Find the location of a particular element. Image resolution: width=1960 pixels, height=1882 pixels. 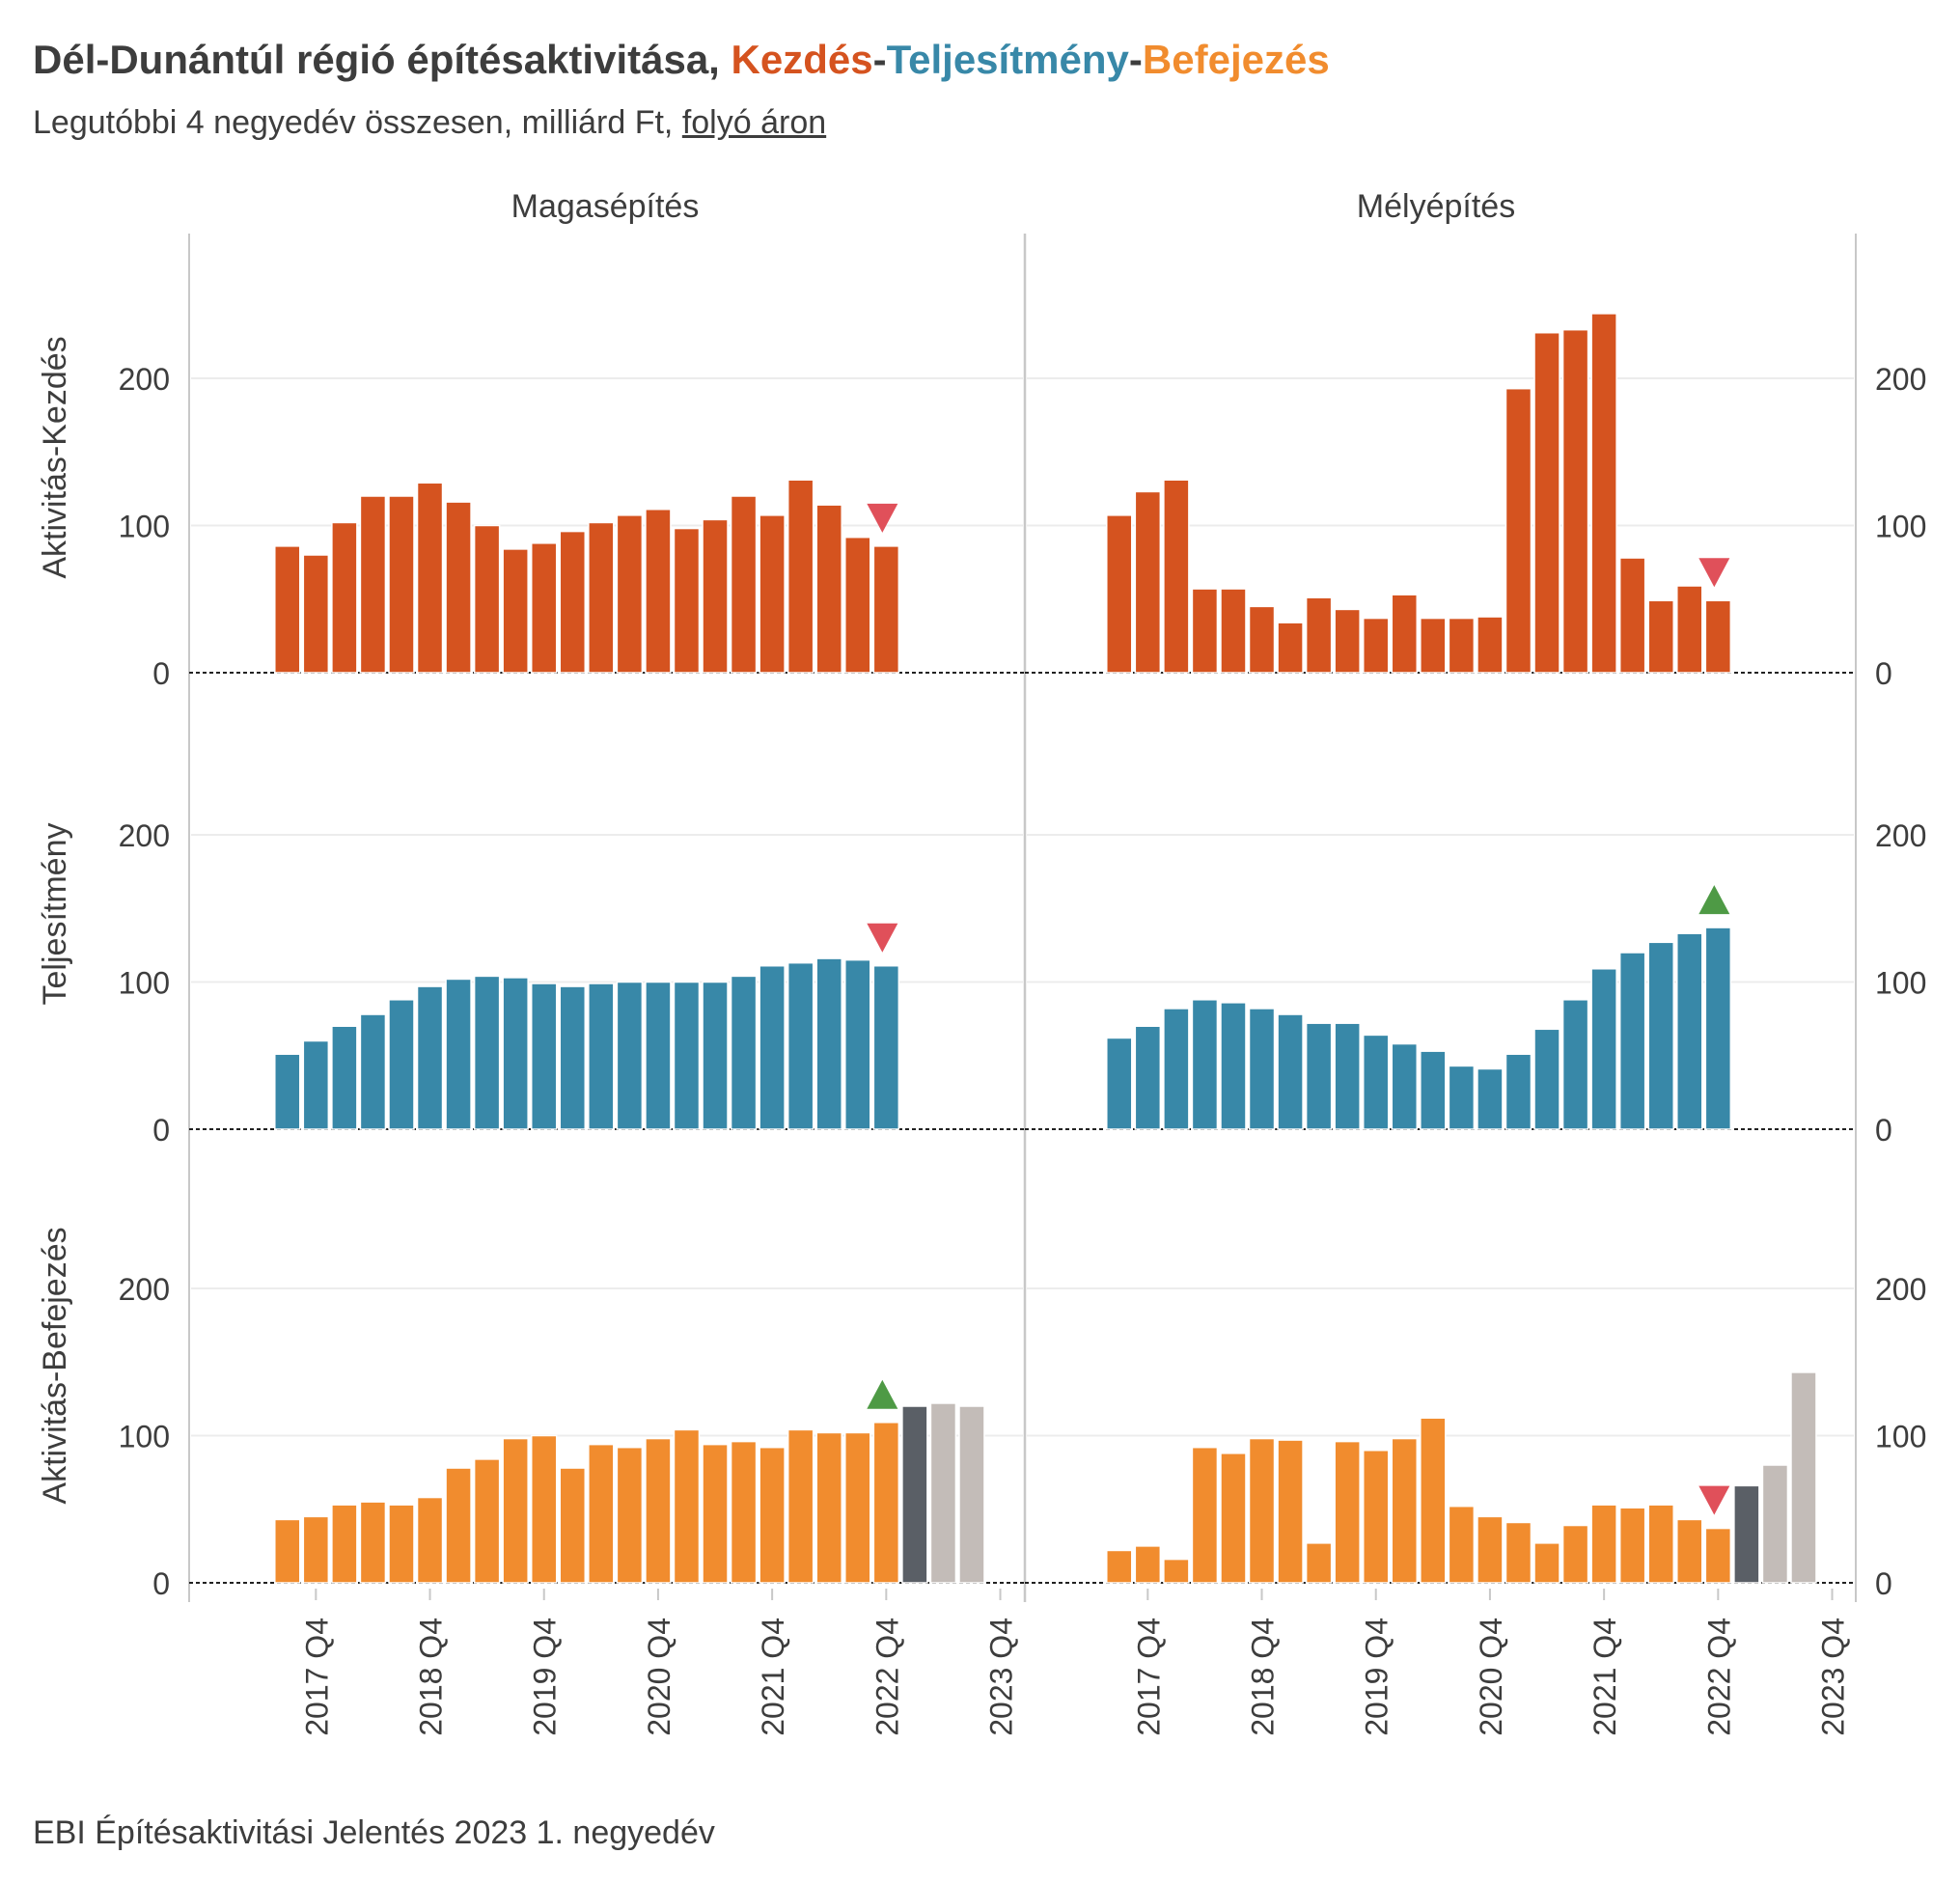

title-sep2: - is located at coordinates (1135, 59).